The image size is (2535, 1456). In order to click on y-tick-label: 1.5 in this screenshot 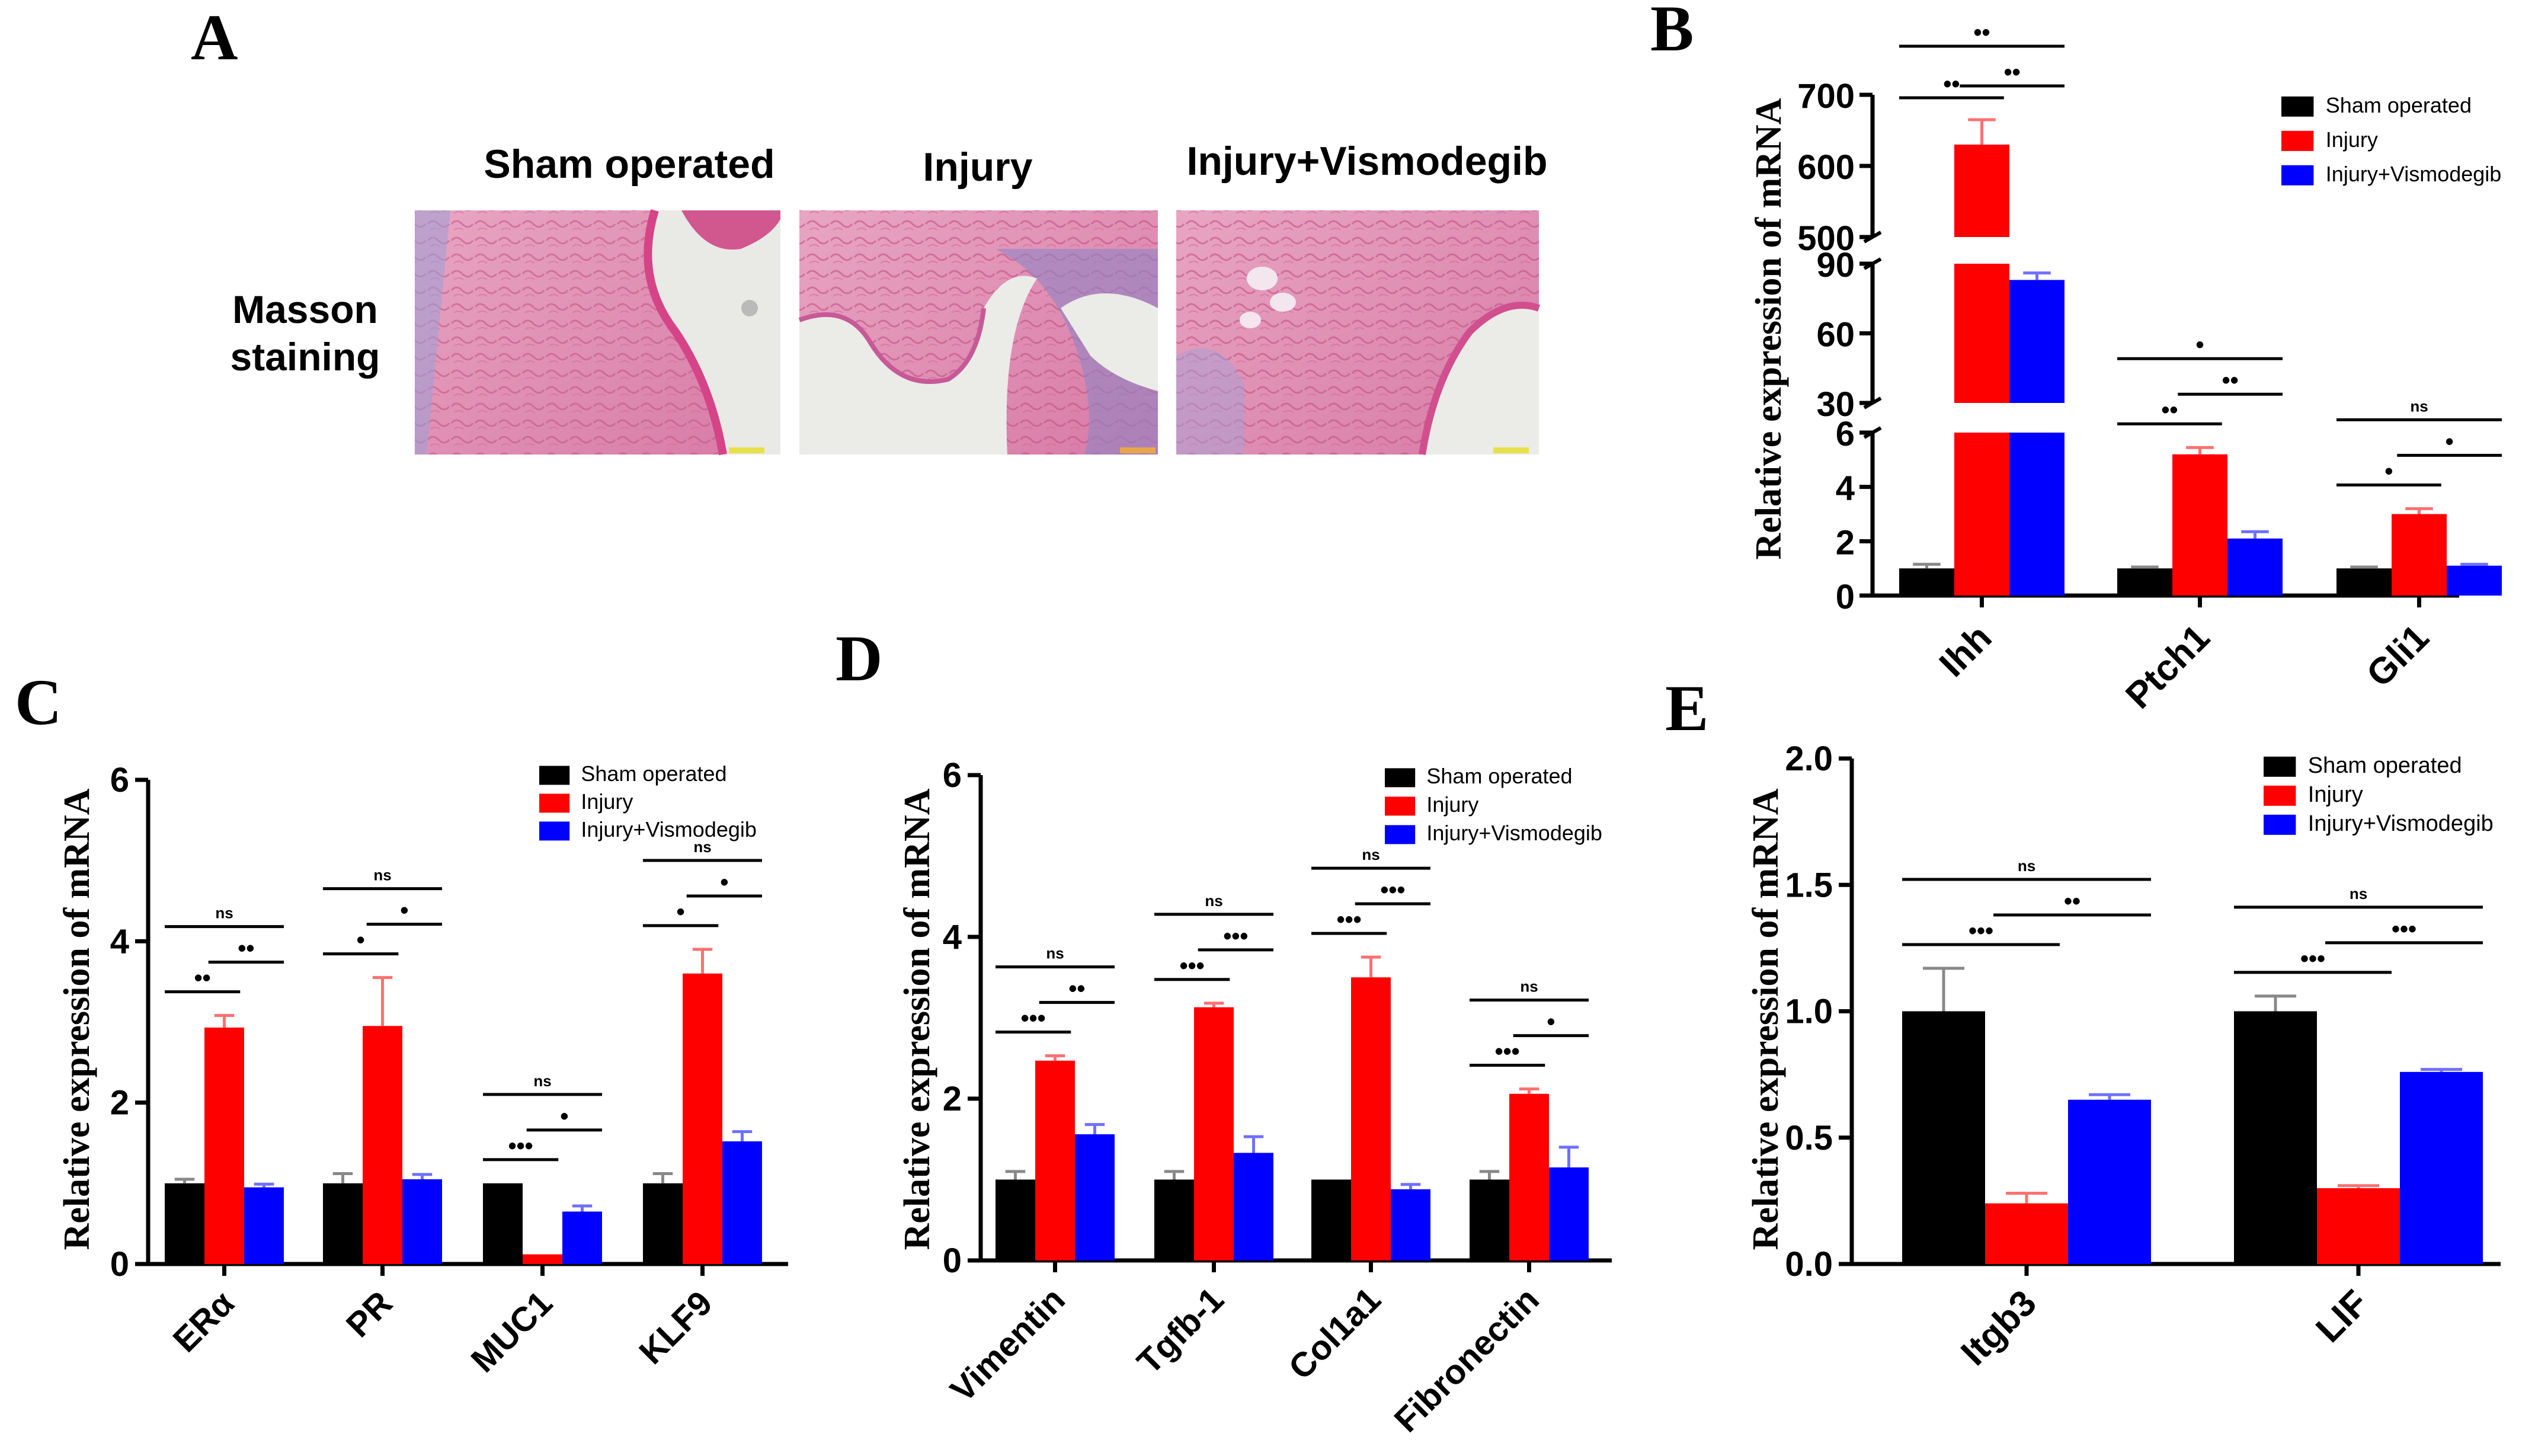, I will do `click(1809, 885)`.